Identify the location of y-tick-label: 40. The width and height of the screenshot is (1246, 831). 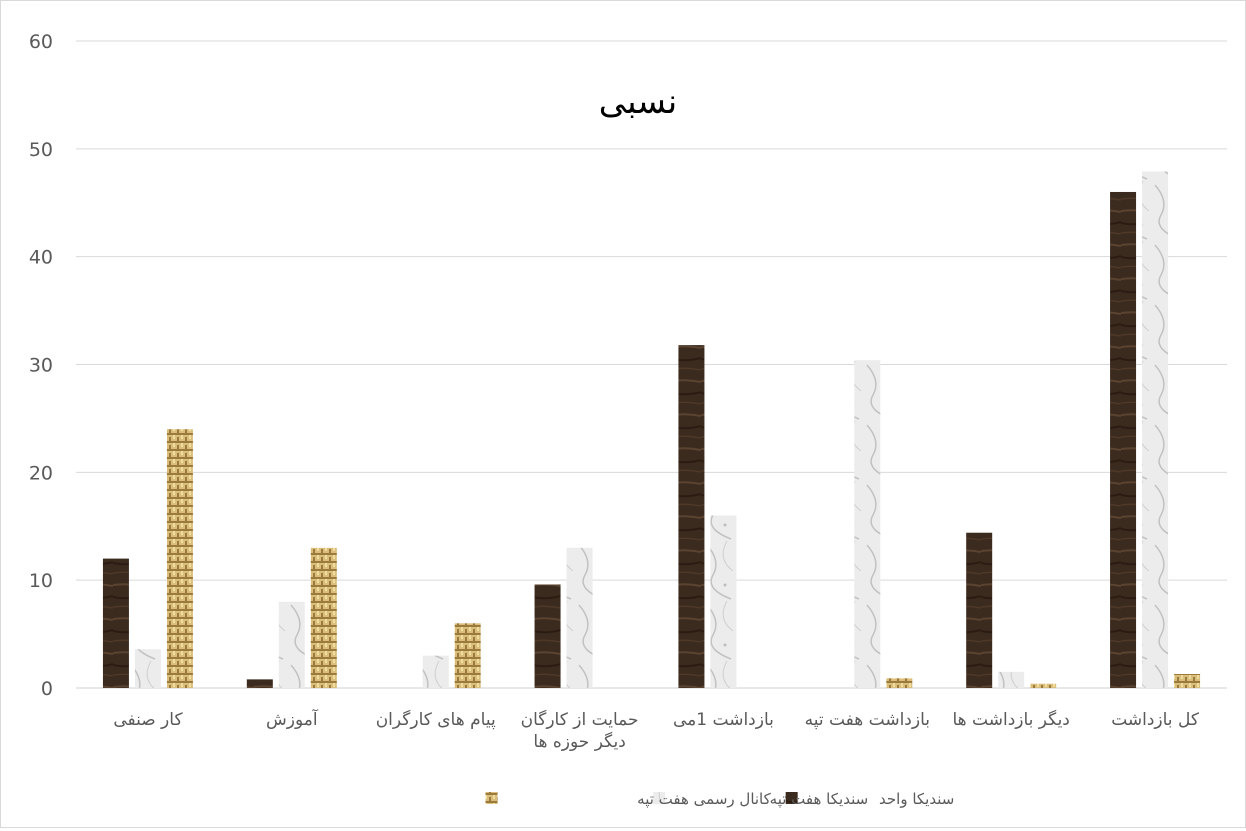
(41, 258).